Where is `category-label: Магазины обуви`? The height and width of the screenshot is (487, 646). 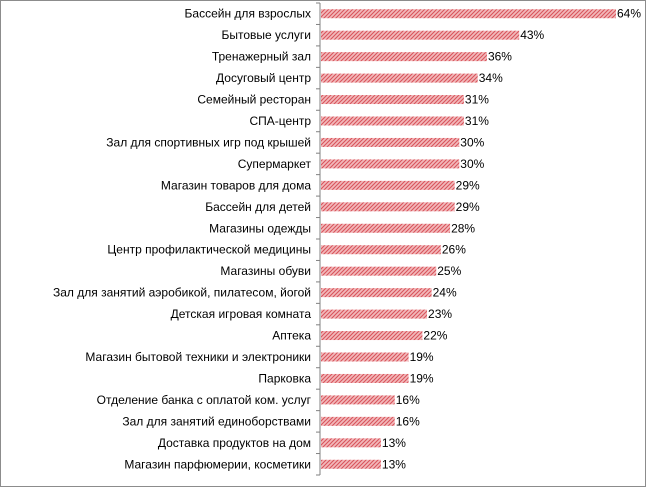
category-label: Магазины обуви is located at coordinates (265, 271).